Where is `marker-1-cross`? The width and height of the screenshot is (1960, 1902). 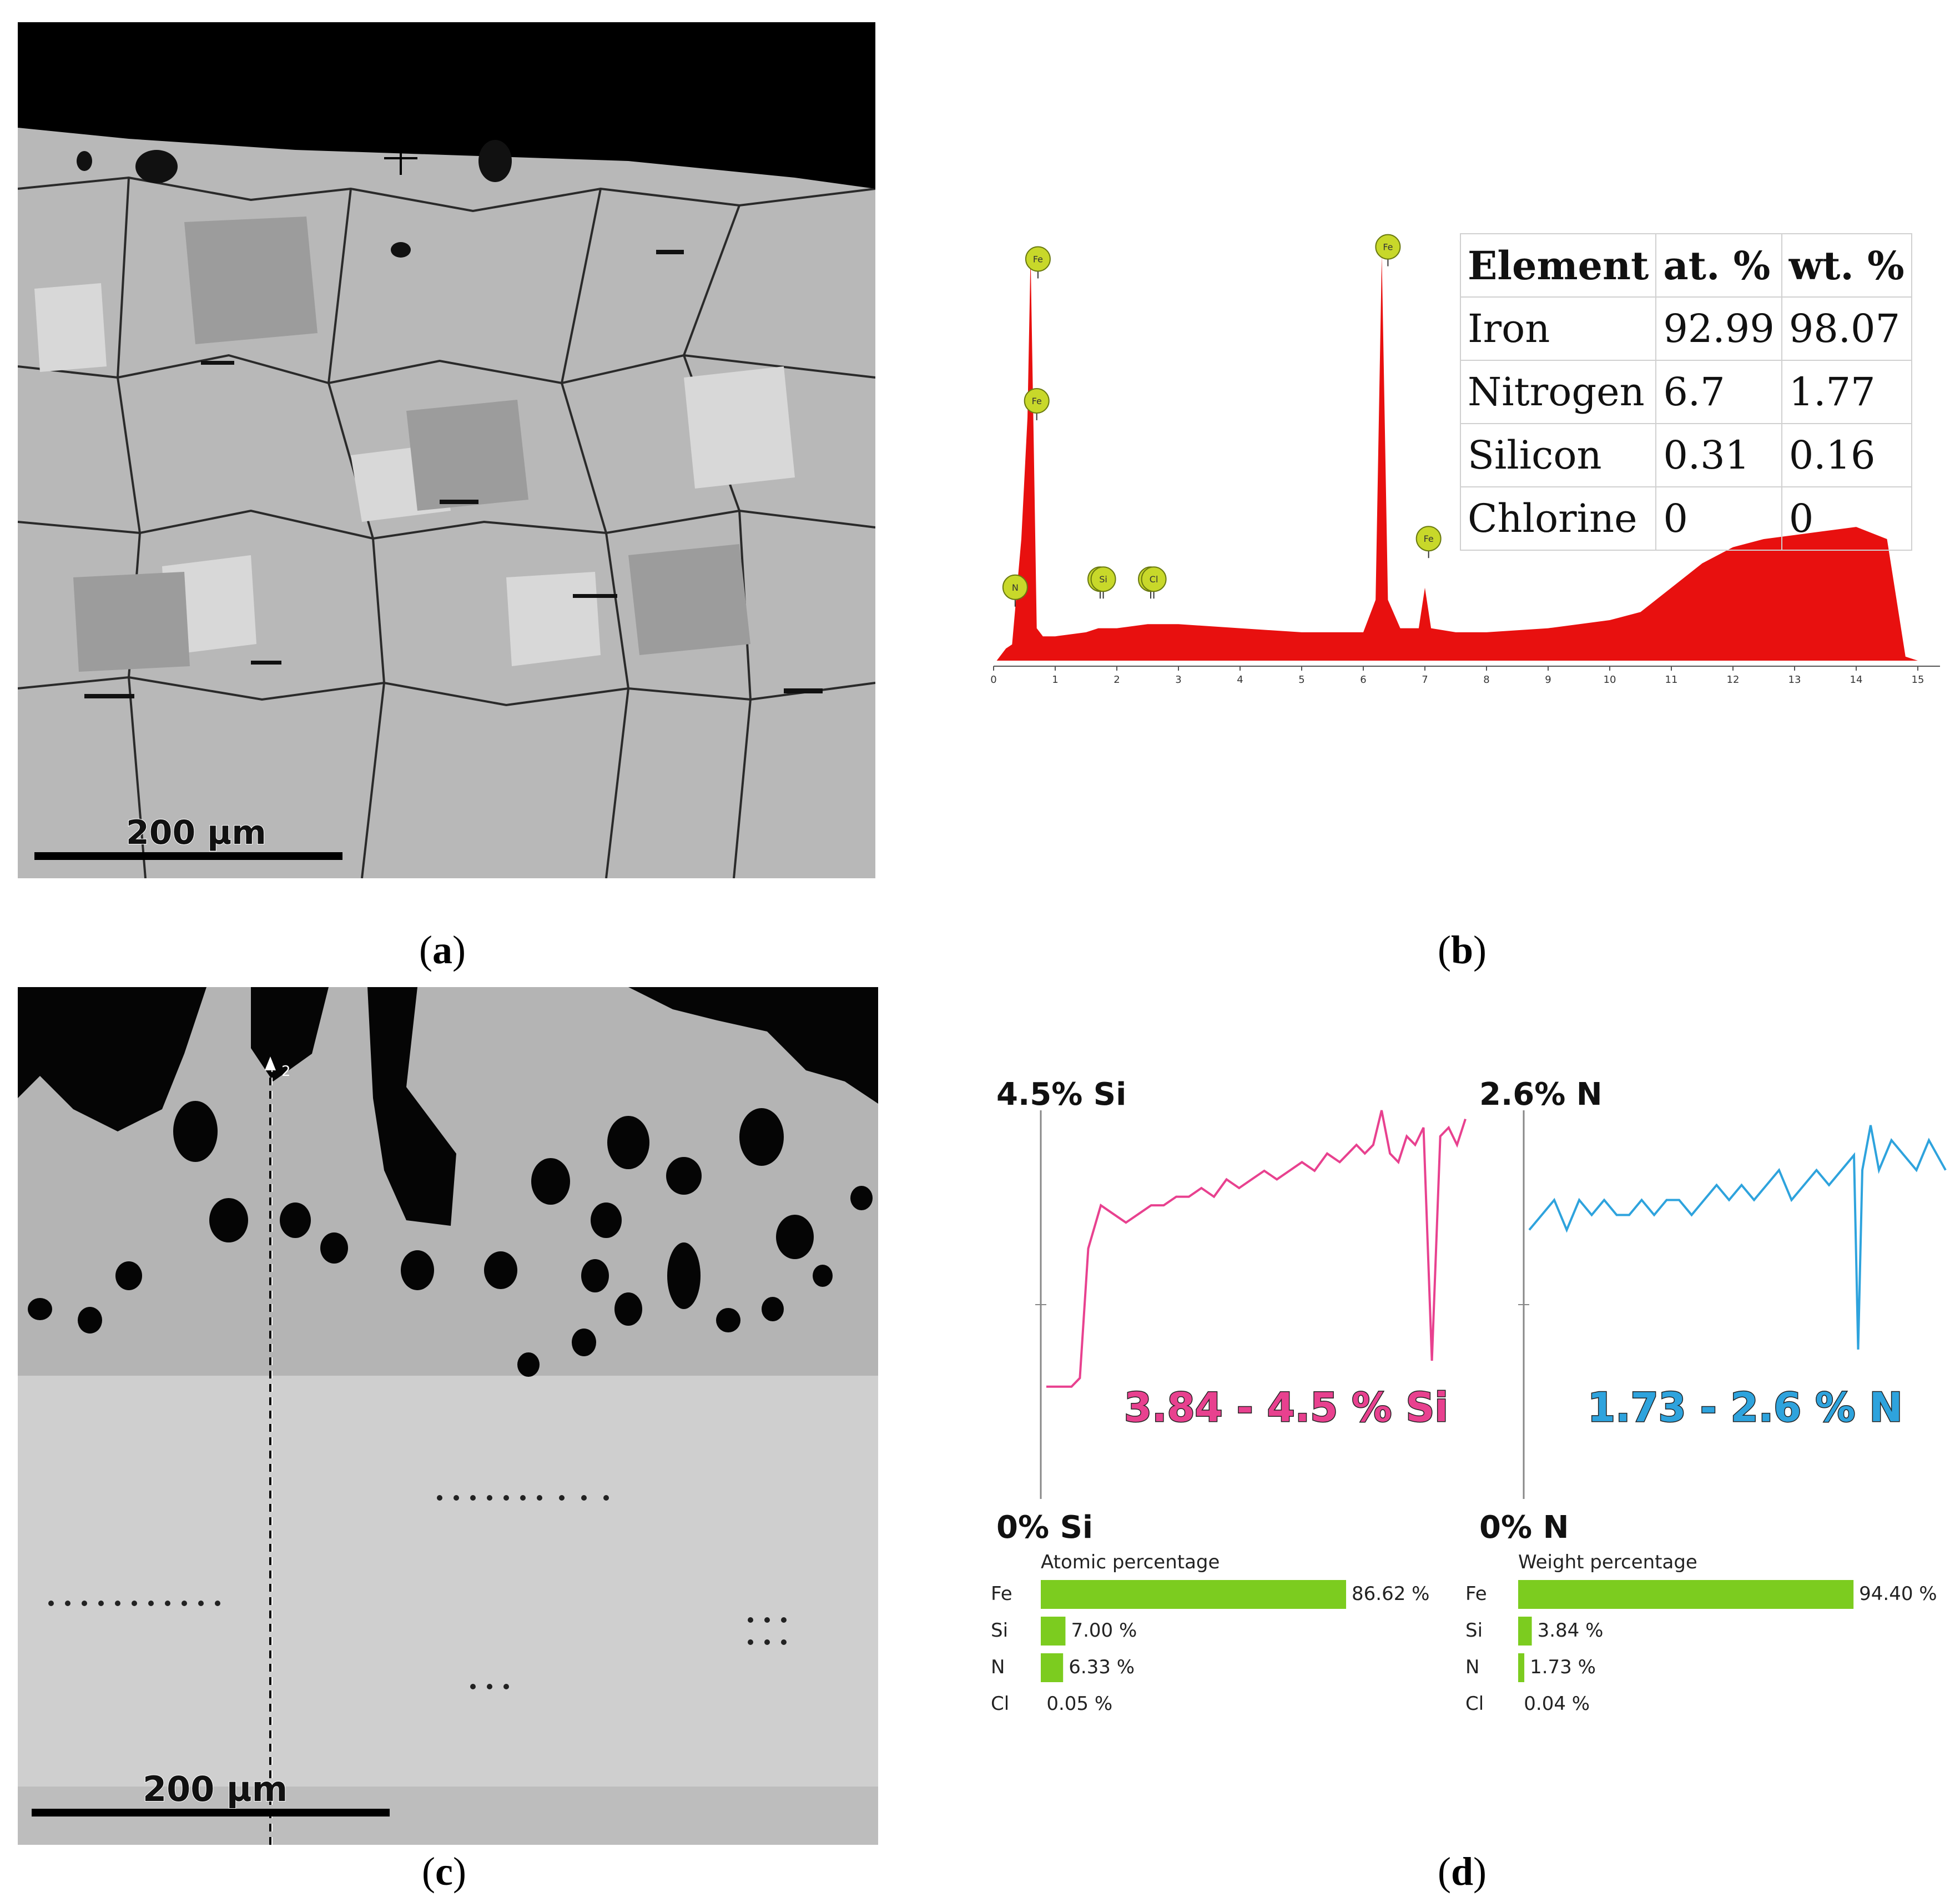
marker-1-cross is located at coordinates (400, 158).